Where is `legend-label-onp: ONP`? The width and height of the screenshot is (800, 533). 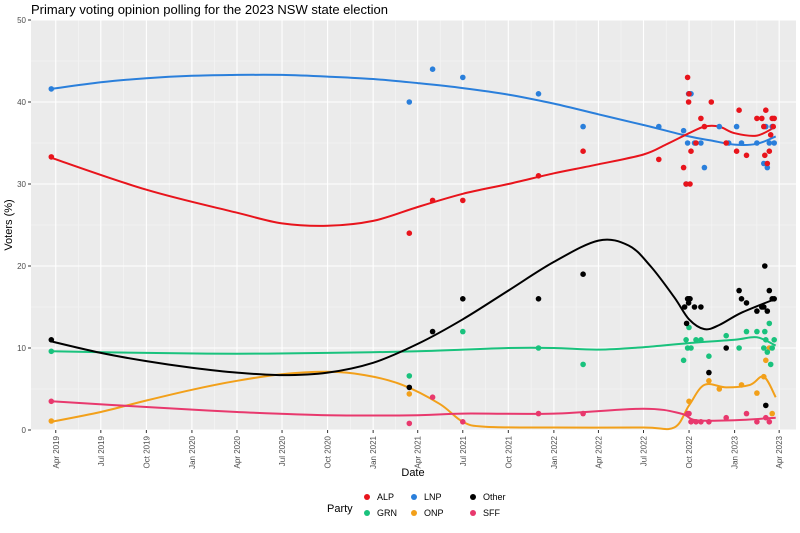 legend-label-onp: ONP is located at coordinates (434, 513).